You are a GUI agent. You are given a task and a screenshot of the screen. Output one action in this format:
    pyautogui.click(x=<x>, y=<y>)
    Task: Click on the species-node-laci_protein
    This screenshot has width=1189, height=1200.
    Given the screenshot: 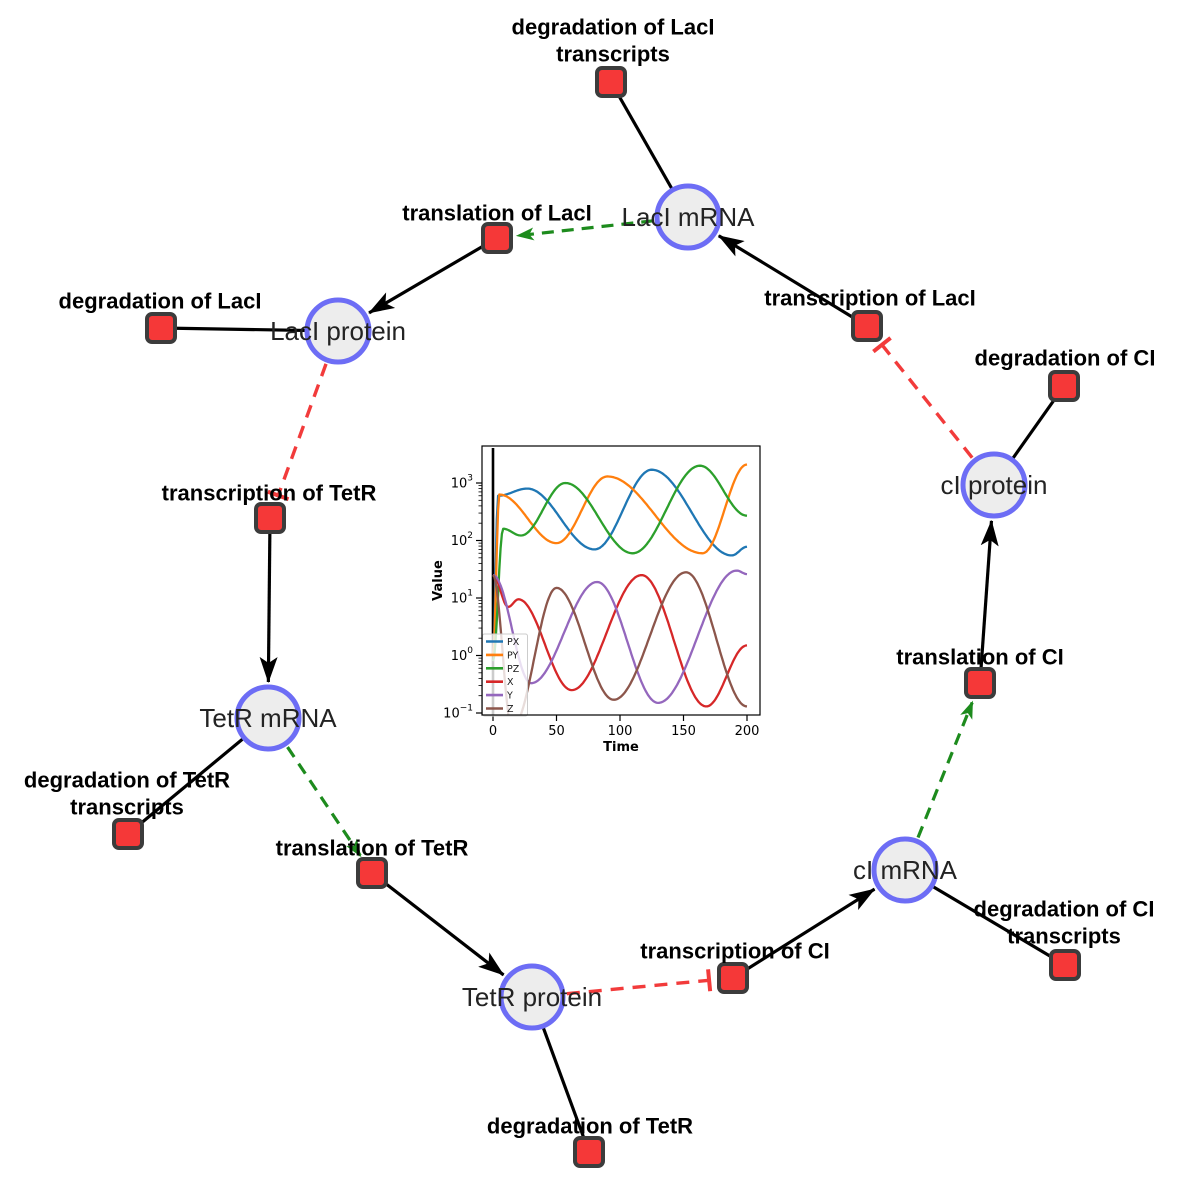 What is the action you would take?
    pyautogui.click(x=338, y=331)
    